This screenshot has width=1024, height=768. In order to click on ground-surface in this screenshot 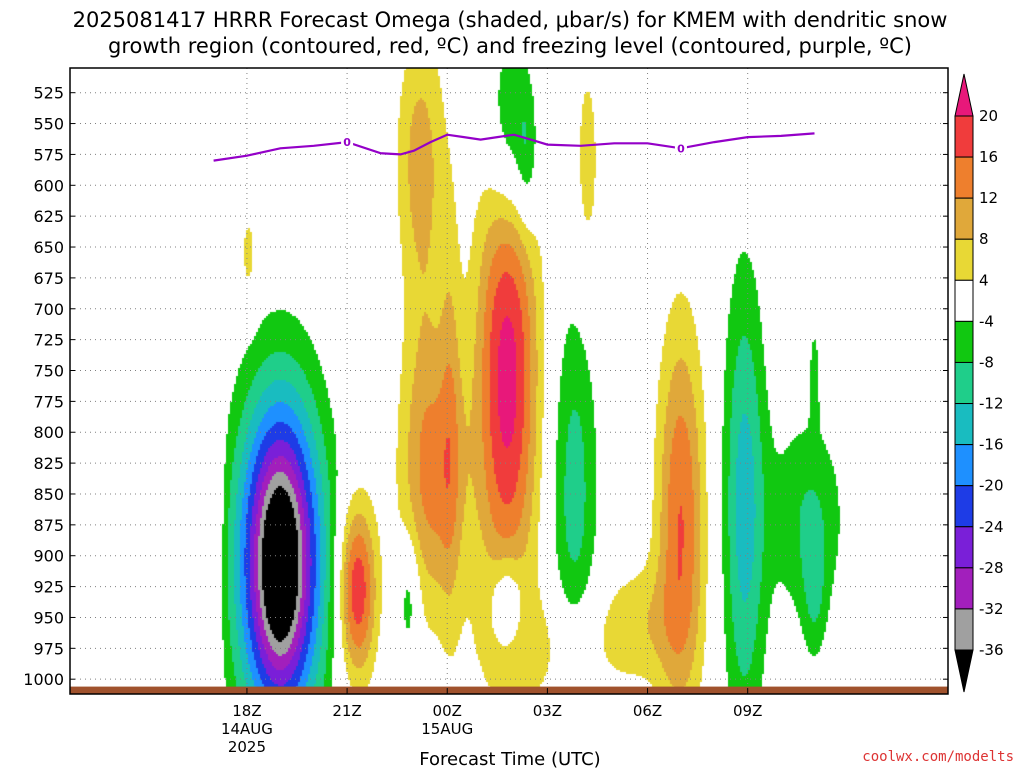, I will do `click(509, 690)`.